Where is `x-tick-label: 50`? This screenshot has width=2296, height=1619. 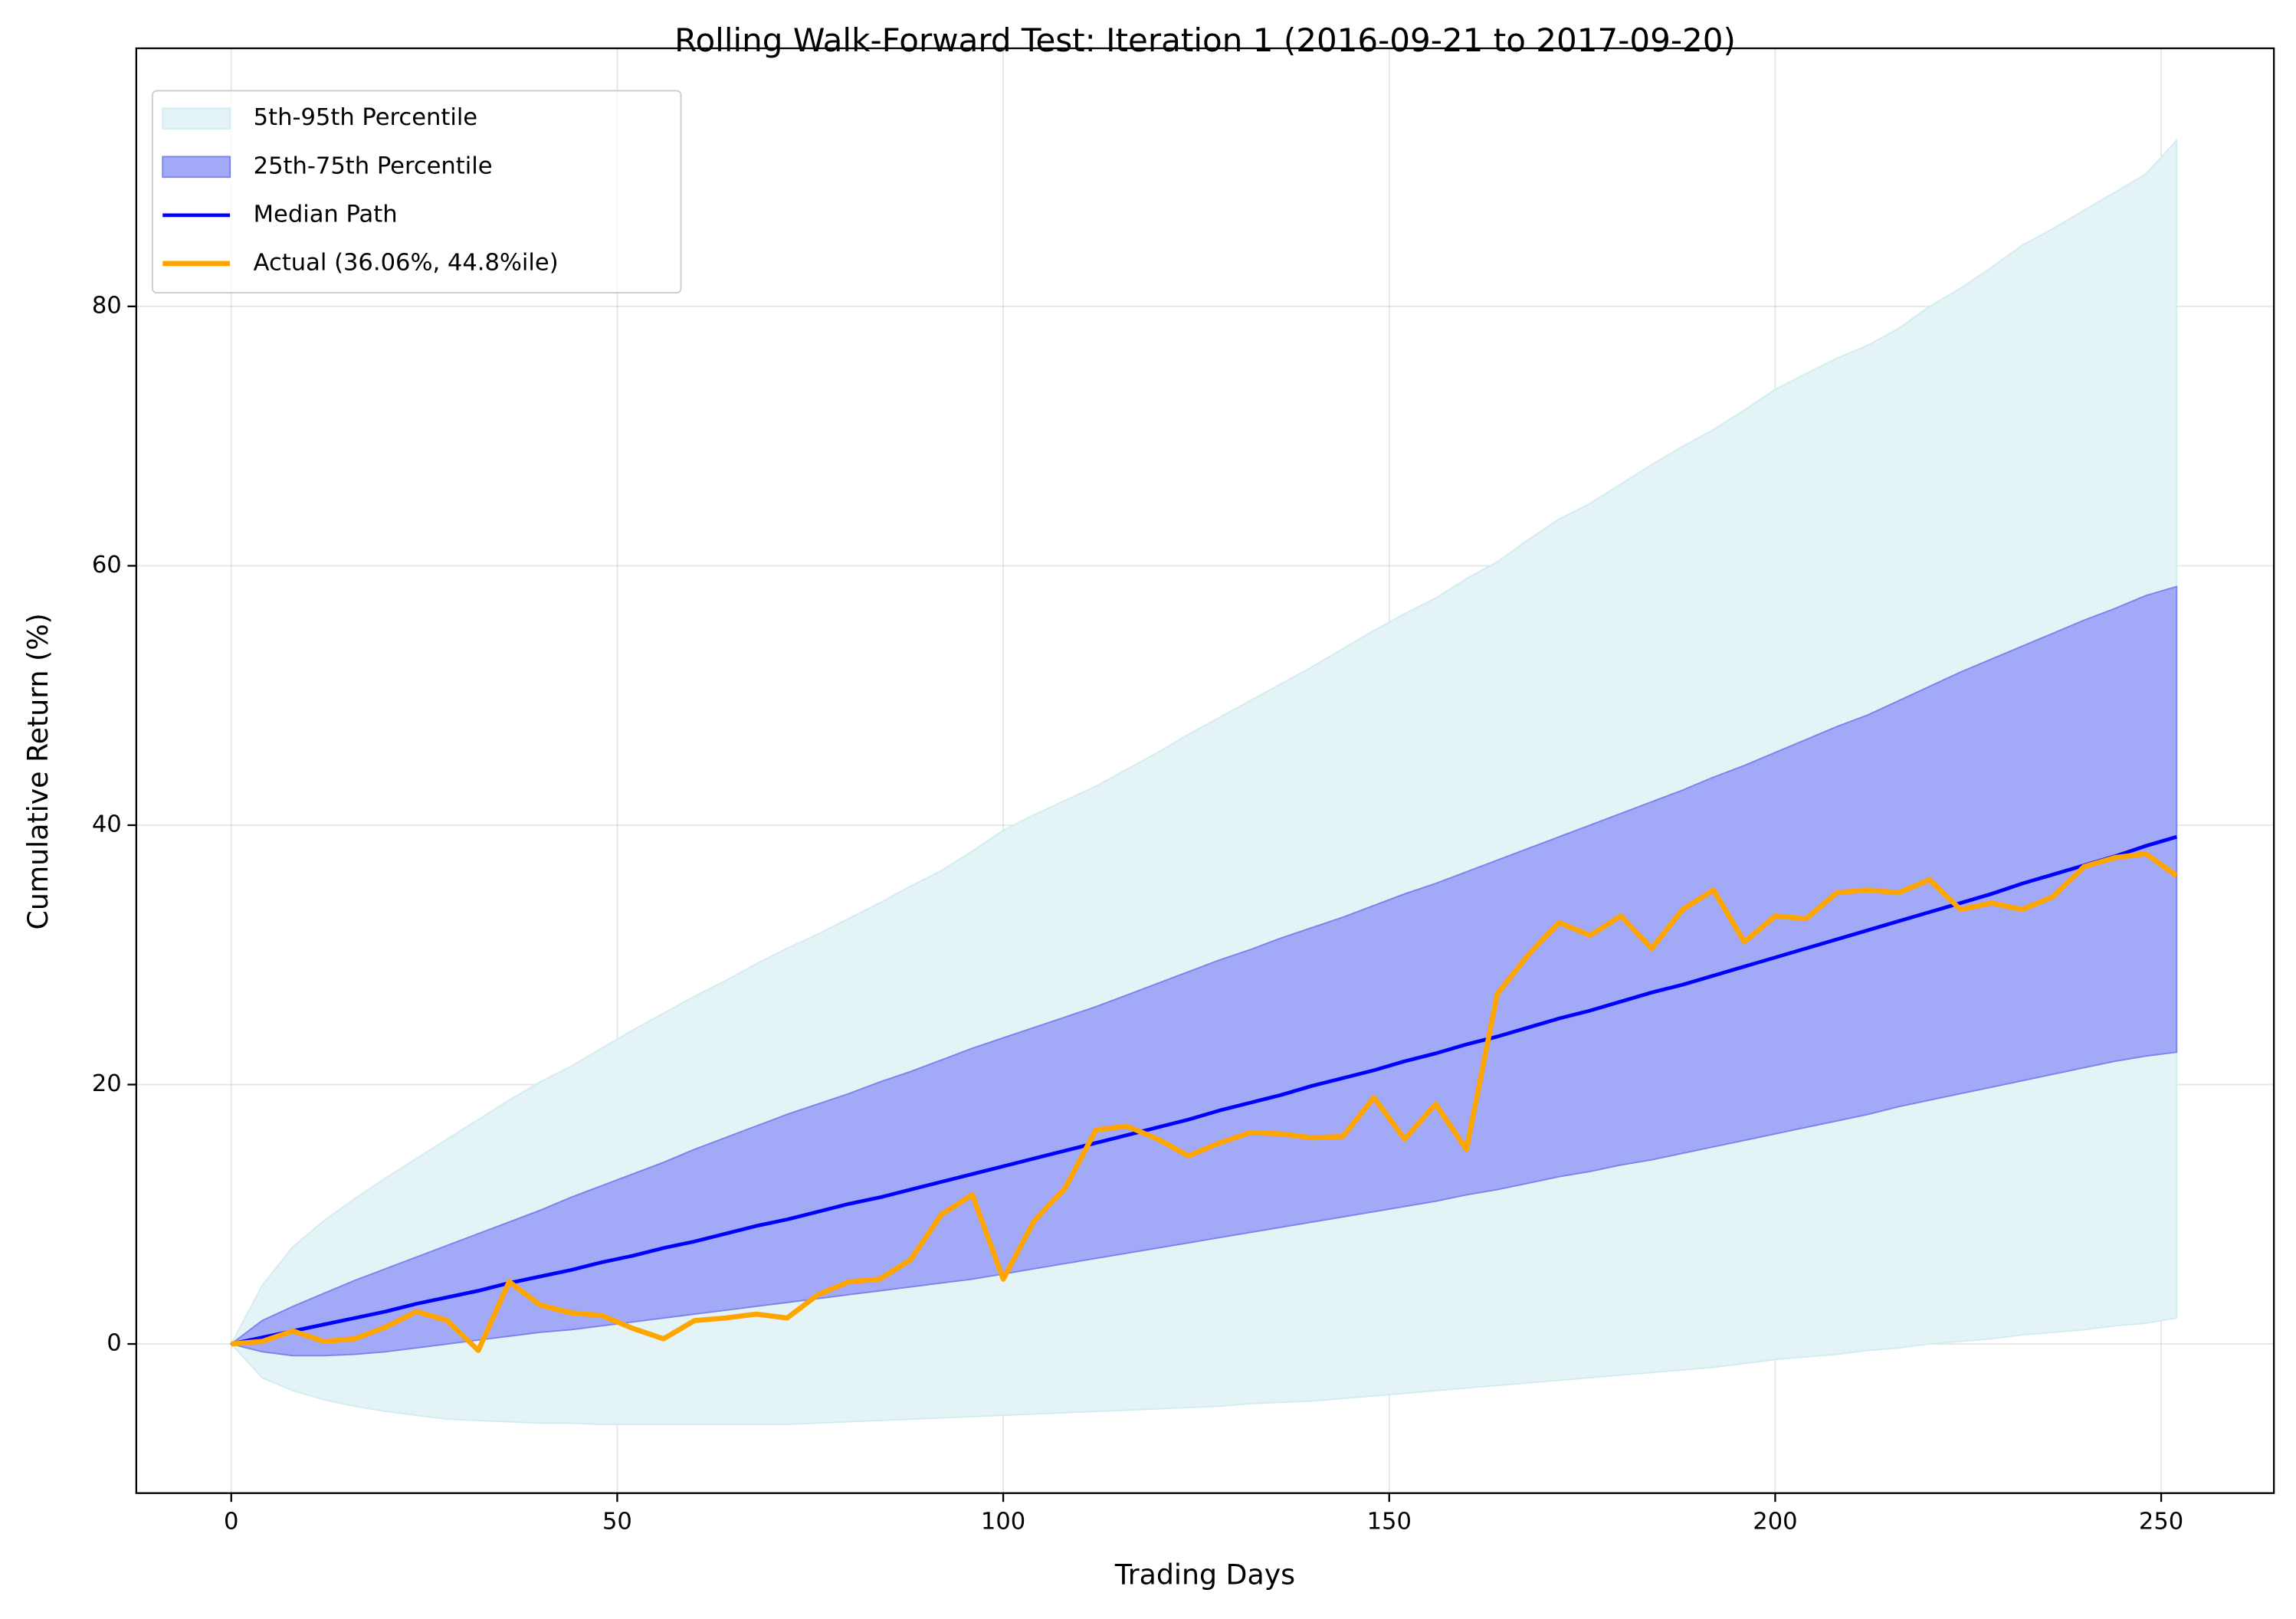 x-tick-label: 50 is located at coordinates (617, 1521).